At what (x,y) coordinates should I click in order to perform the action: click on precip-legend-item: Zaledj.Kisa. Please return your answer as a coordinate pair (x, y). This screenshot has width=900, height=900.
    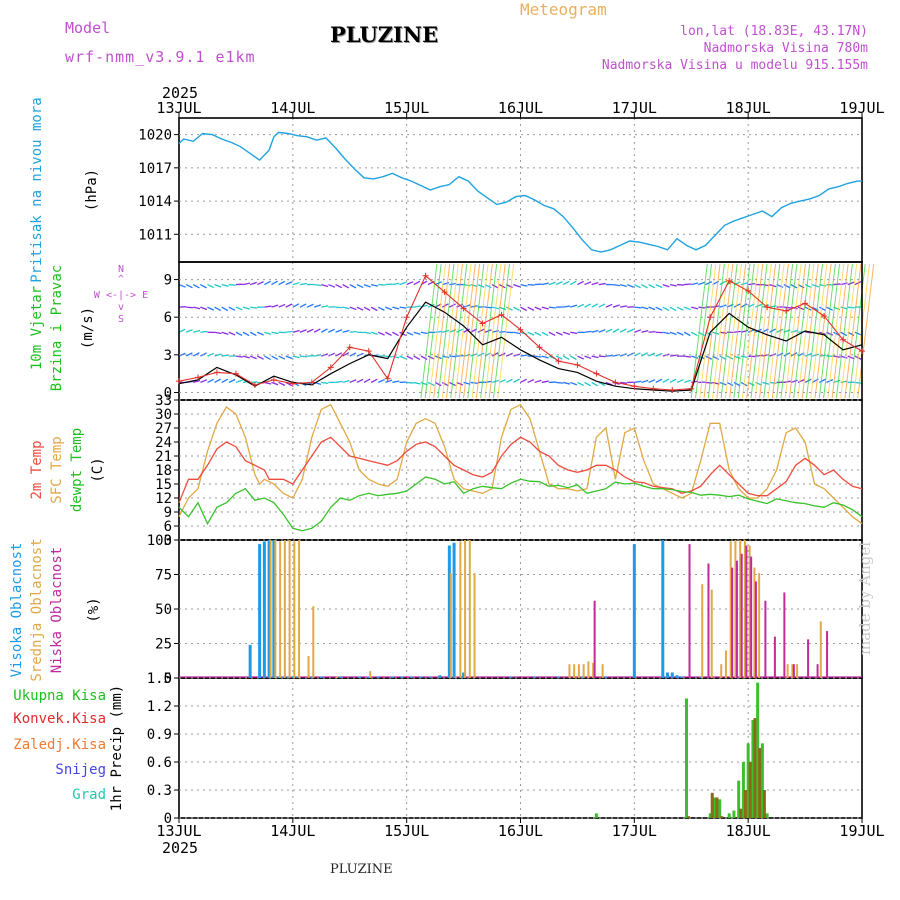
    Looking at the image, I should click on (59, 745).